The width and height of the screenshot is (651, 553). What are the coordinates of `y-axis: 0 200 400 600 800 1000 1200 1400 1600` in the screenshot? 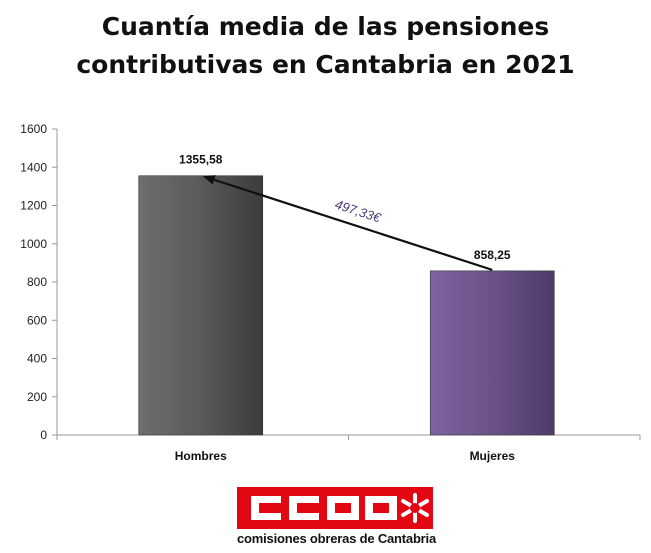 It's located at (39, 282).